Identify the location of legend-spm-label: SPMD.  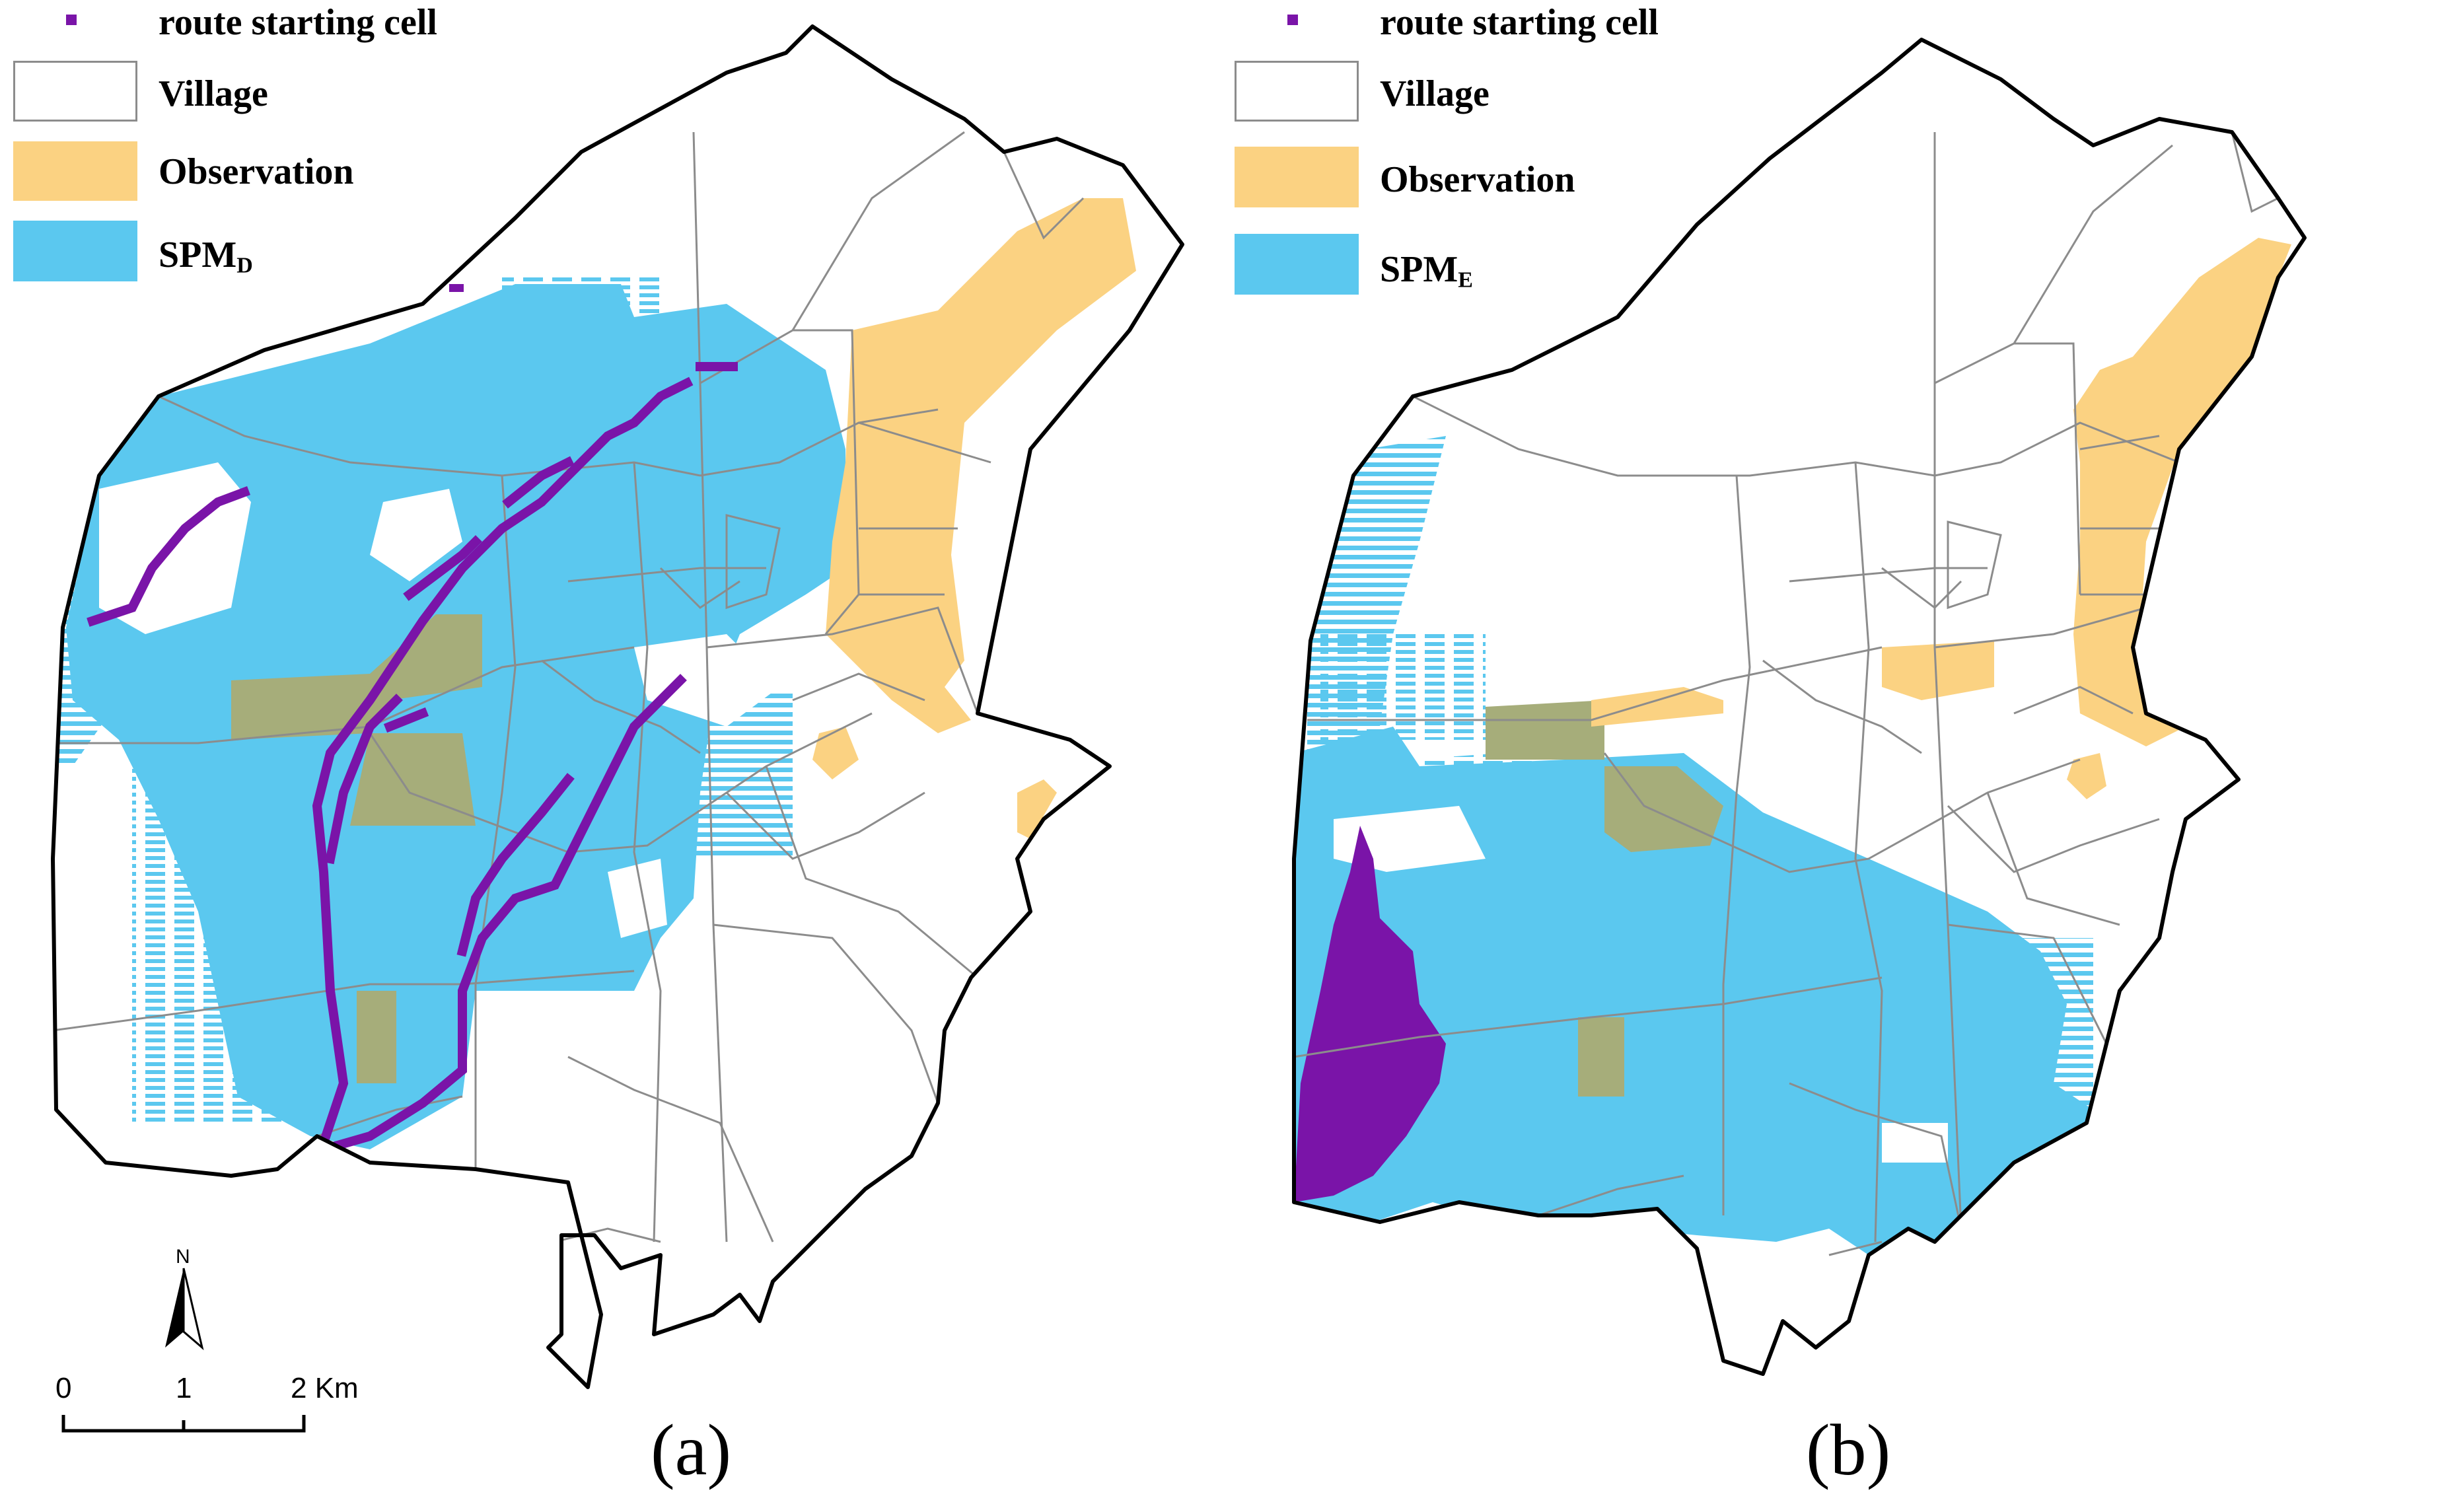
(206, 256).